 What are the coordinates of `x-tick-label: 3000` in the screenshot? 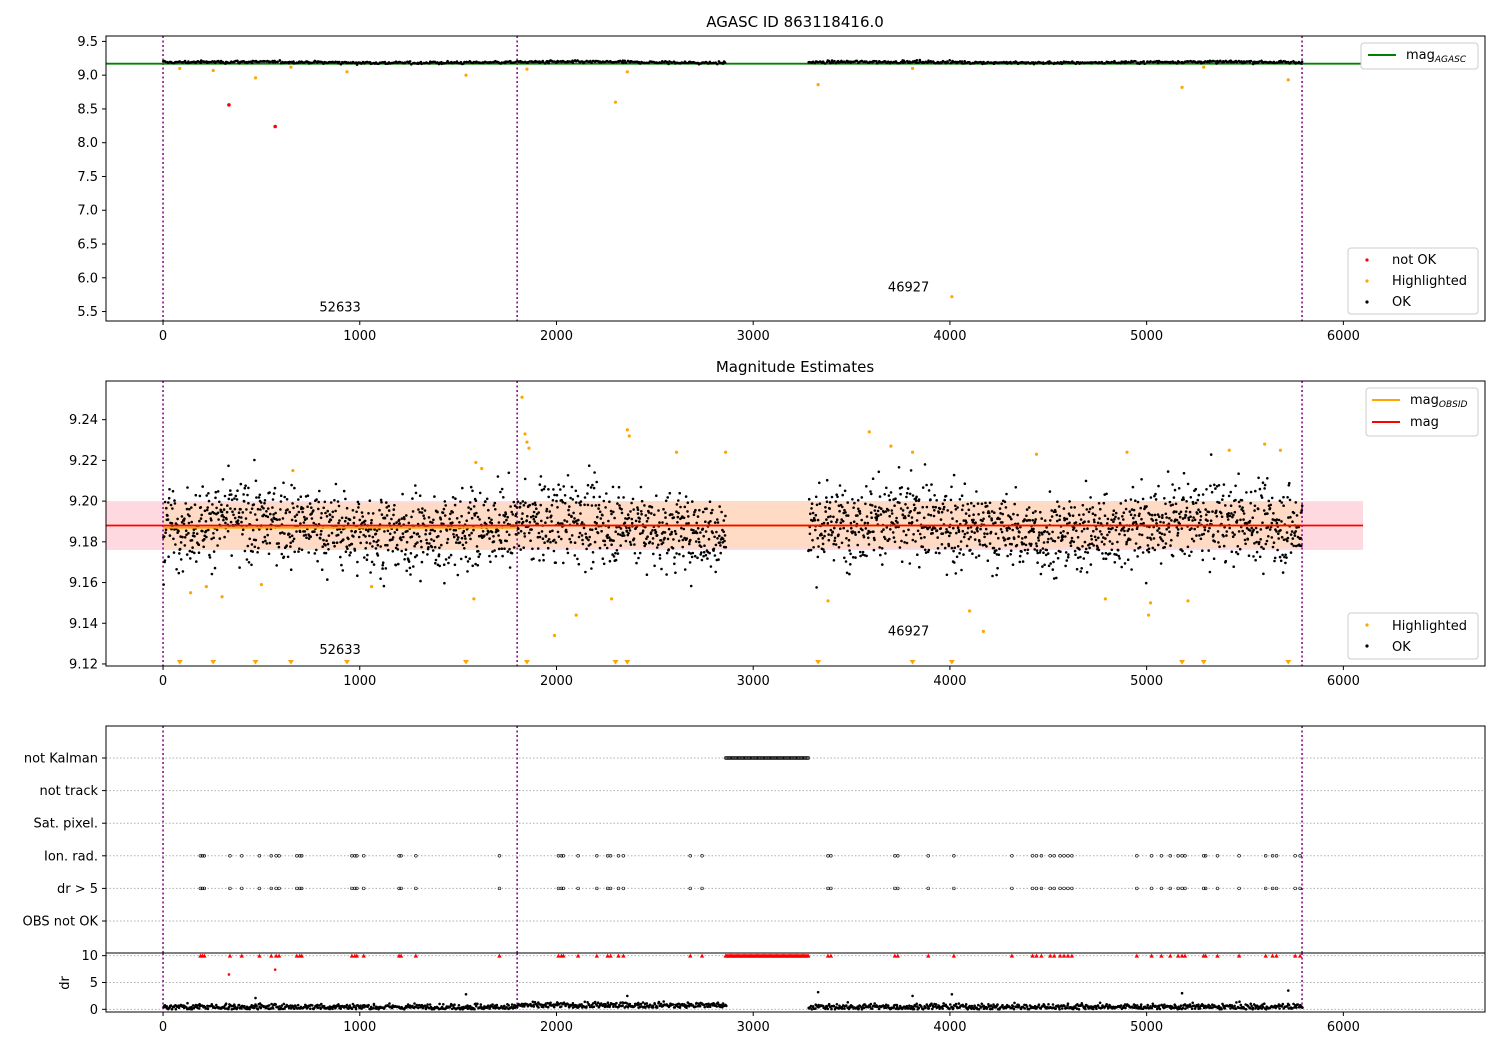 It's located at (753, 681).